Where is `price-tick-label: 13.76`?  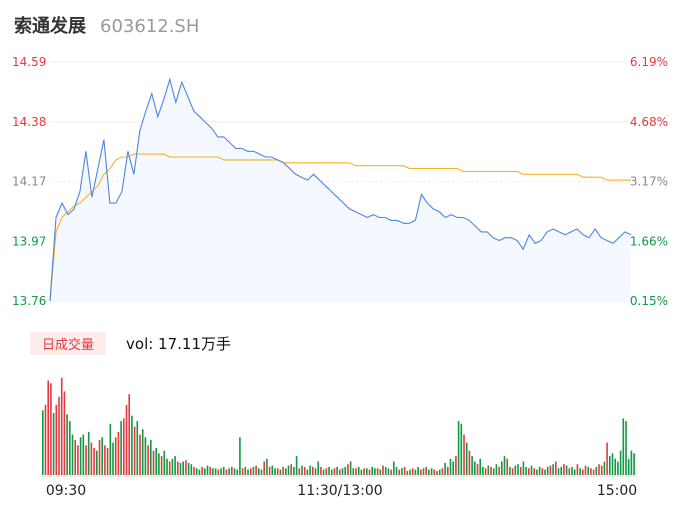
price-tick-label: 13.76 is located at coordinates (29, 301).